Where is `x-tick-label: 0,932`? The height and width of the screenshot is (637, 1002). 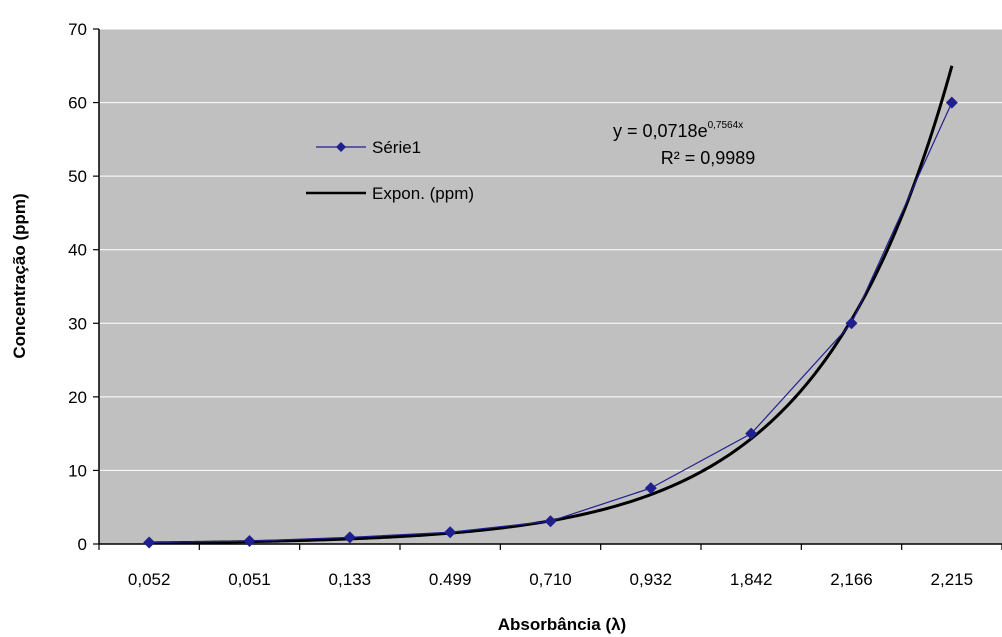
x-tick-label: 0,932 is located at coordinates (651, 579).